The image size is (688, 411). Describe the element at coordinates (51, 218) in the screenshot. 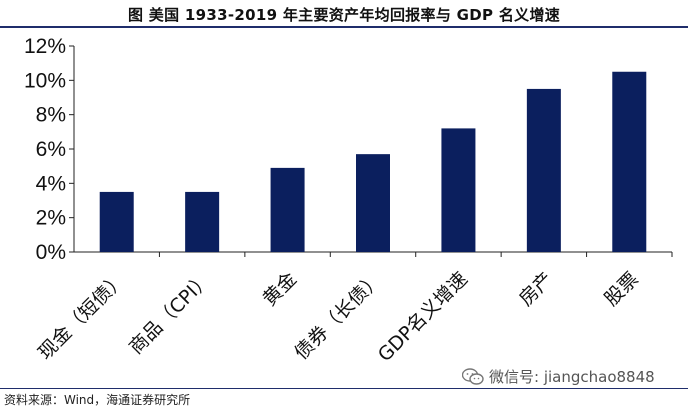

I see `y-tick-label: 2%` at that location.